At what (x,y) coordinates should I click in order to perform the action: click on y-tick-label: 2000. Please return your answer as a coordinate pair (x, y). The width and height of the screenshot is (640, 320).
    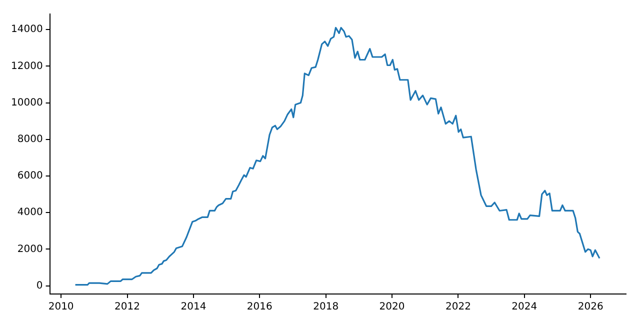
    Looking at the image, I should click on (30, 249).